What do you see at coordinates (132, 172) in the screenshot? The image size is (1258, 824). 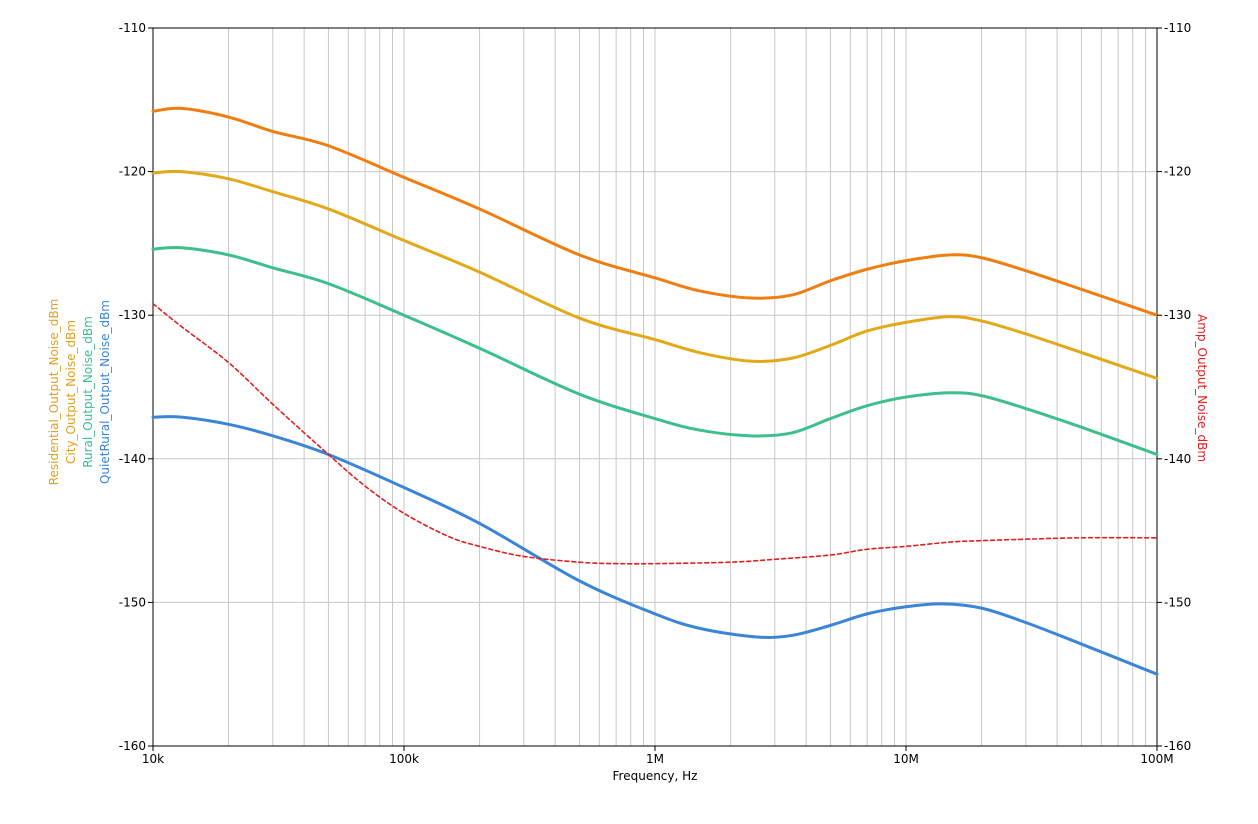 I see `left-y-tick-label: -120` at bounding box center [132, 172].